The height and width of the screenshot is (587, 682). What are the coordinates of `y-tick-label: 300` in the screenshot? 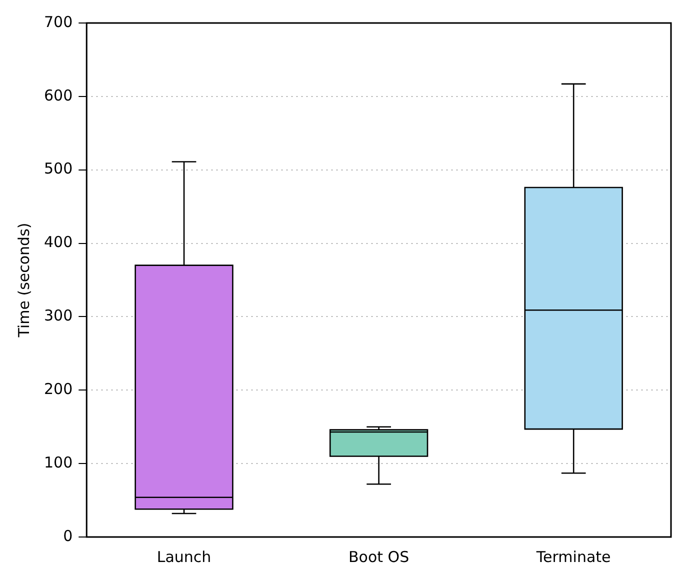 It's located at (58, 315).